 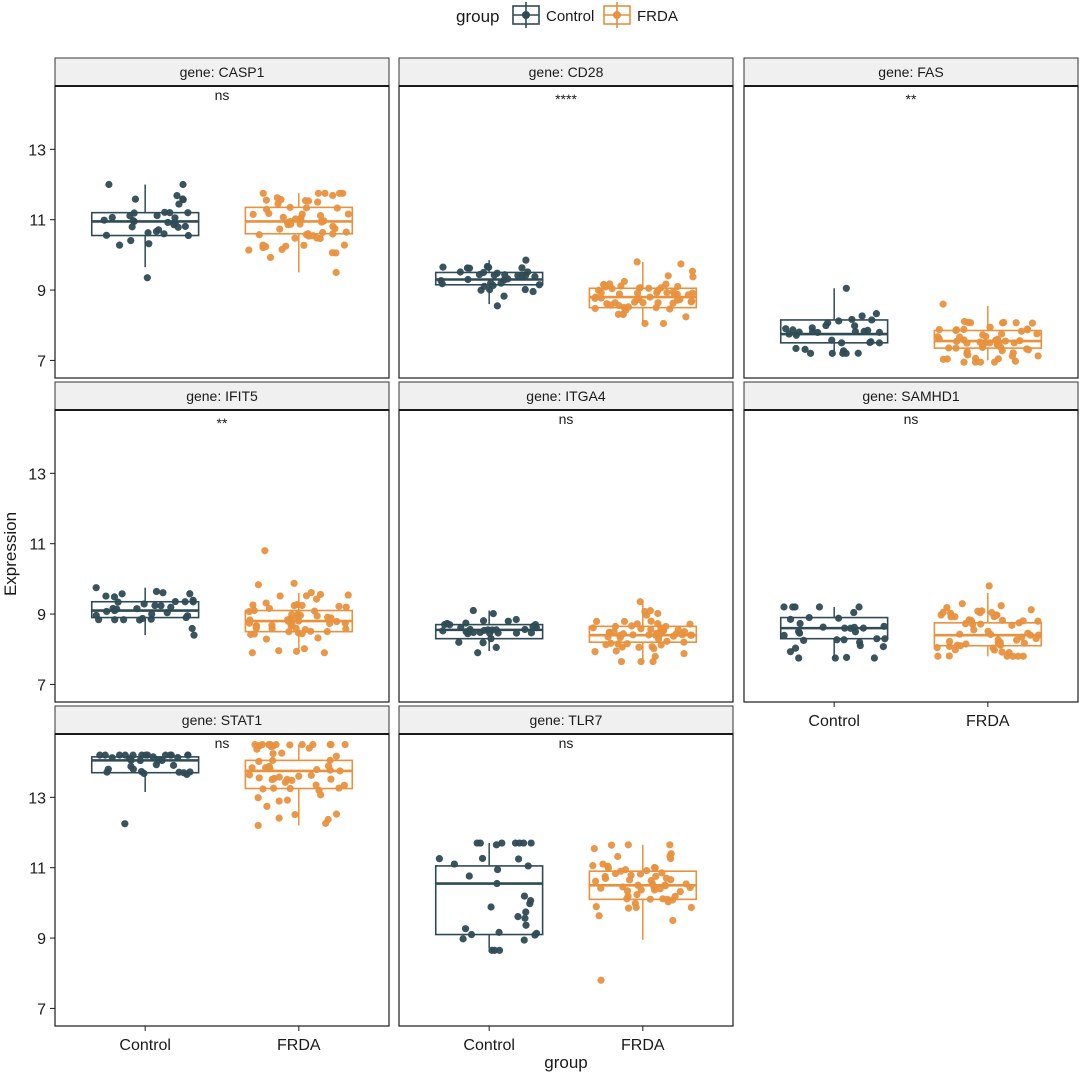 What do you see at coordinates (911, 555) in the screenshot?
I see `panel-samhd1: gene: SAMHD1 ns Control FRDA` at bounding box center [911, 555].